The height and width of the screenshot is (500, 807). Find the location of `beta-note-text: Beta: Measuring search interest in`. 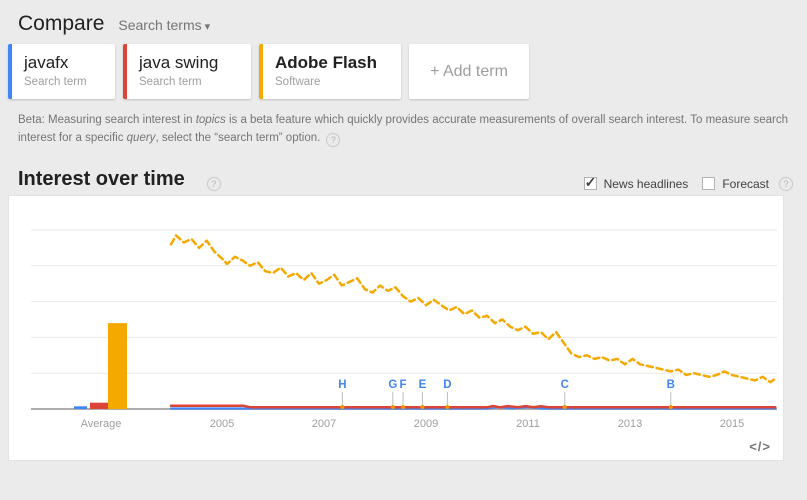

beta-note-text: Beta: Measuring search interest in is located at coordinates (107, 120).